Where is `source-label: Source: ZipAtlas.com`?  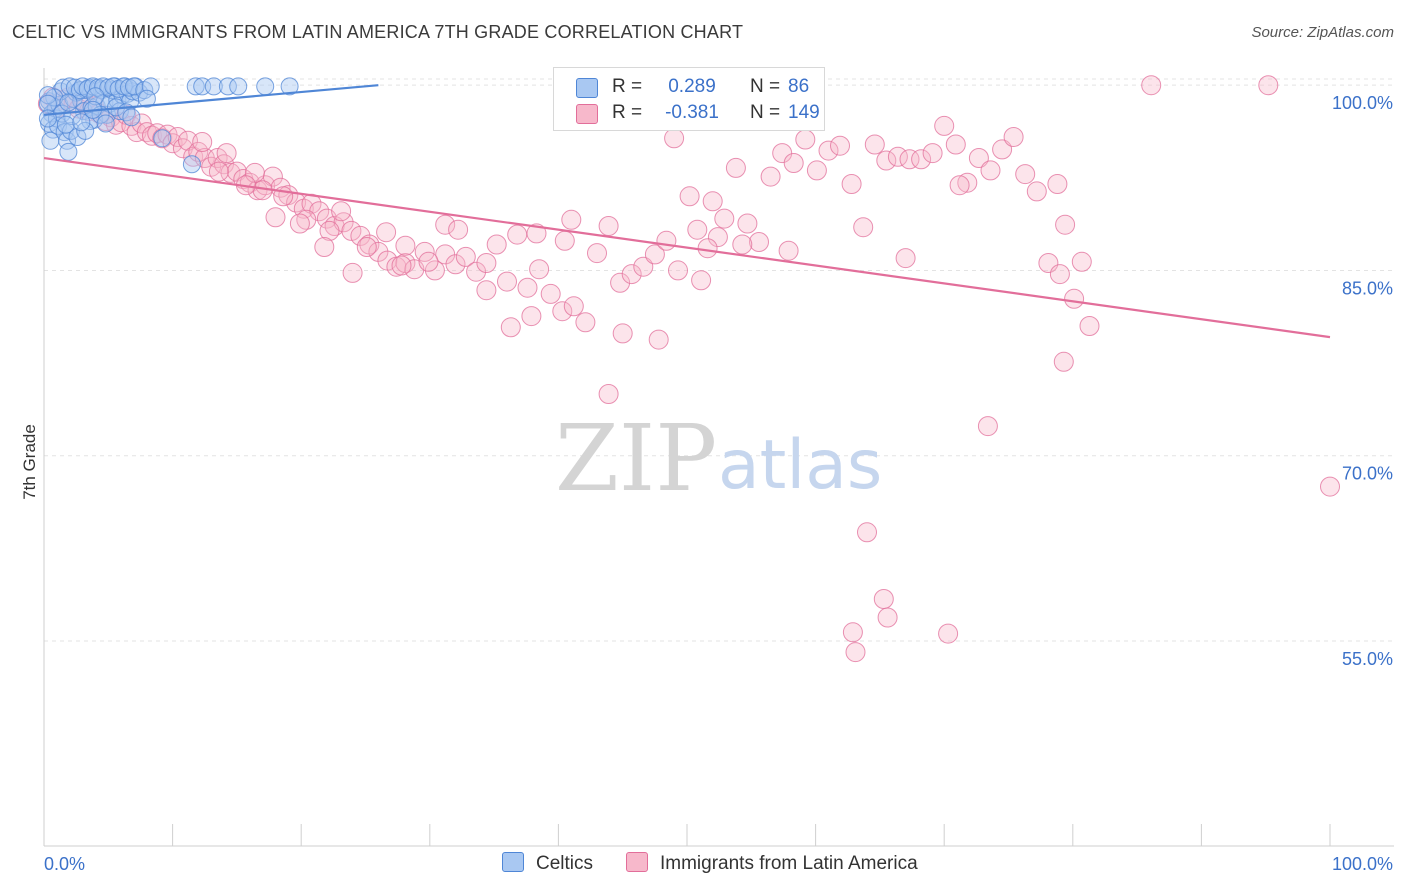
source-label: Source: ZipAtlas.com is located at coordinates (1322, 32).